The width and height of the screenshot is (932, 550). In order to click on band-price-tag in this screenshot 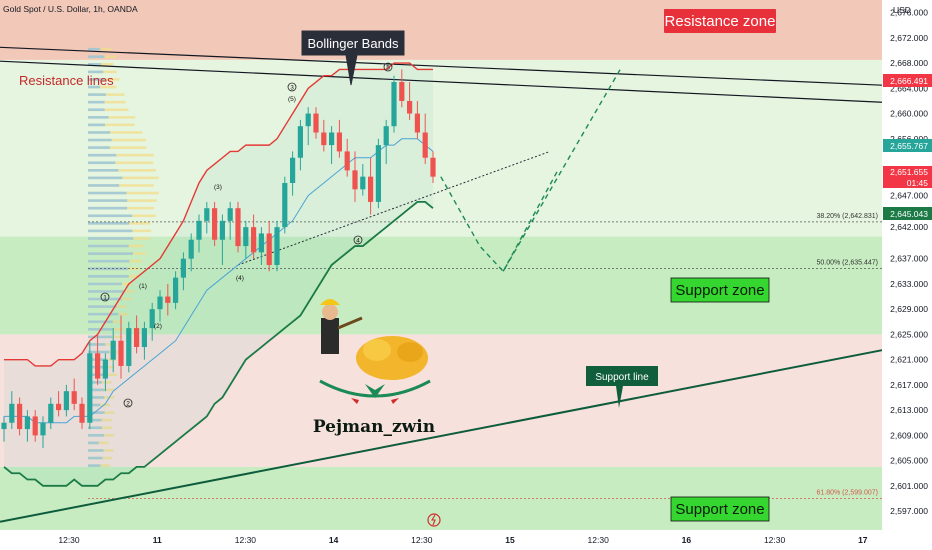, I will do `click(907, 213)`.